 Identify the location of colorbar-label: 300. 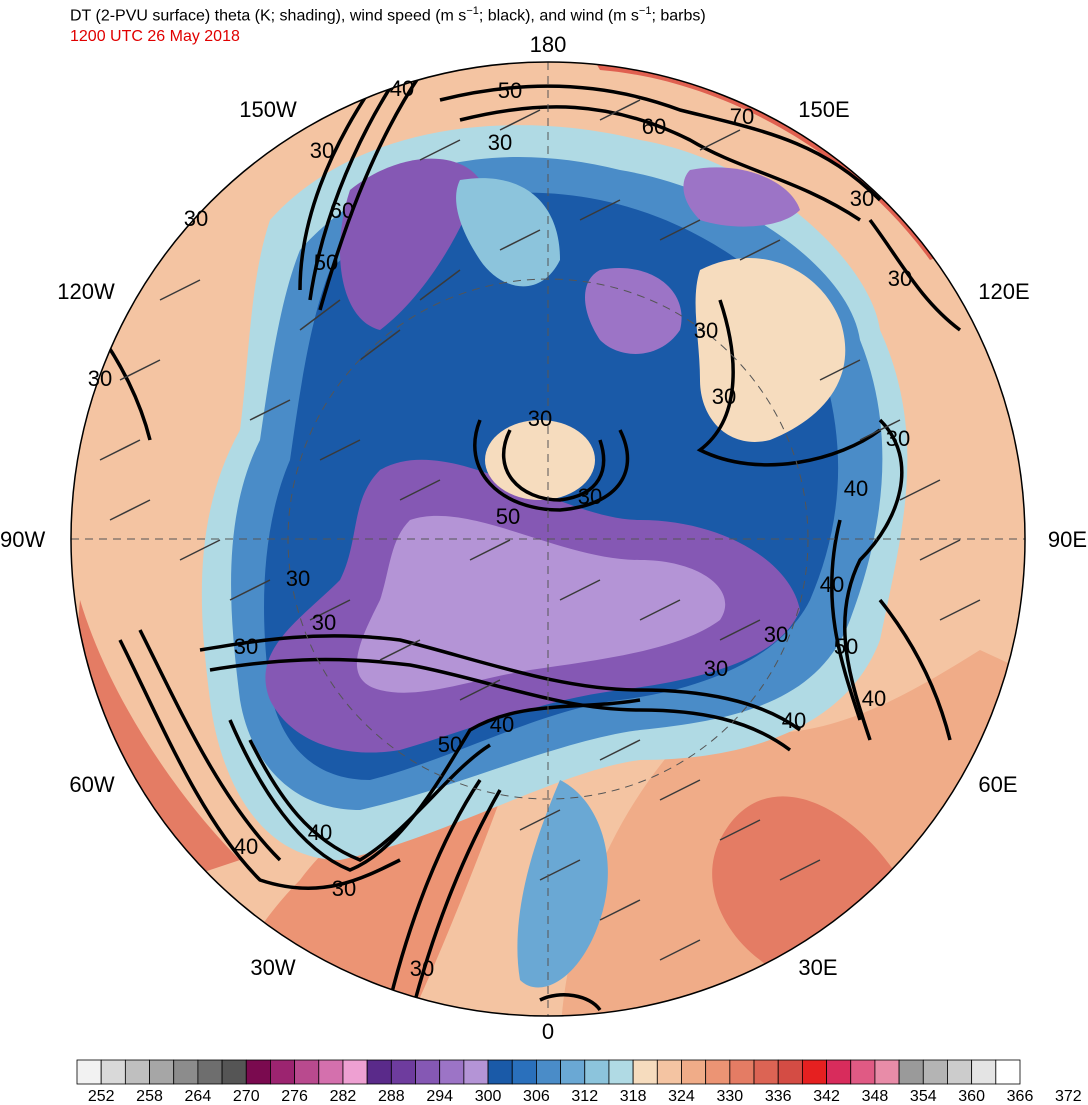
(488, 1096).